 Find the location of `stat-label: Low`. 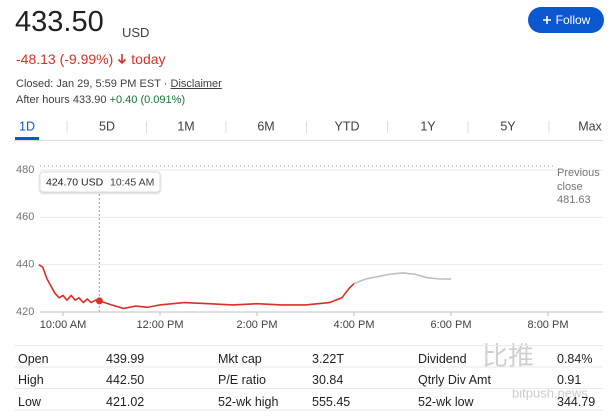

stat-label: Low is located at coordinates (29, 402).